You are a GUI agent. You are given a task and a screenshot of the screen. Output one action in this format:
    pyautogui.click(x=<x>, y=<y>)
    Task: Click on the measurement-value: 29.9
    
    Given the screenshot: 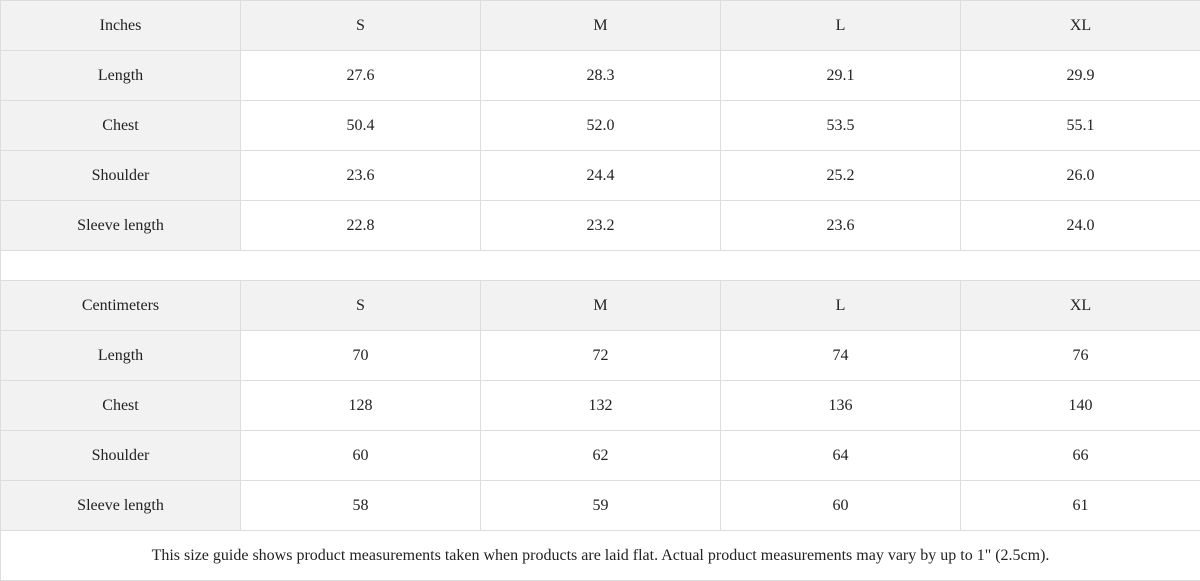 What is the action you would take?
    pyautogui.click(x=1080, y=76)
    